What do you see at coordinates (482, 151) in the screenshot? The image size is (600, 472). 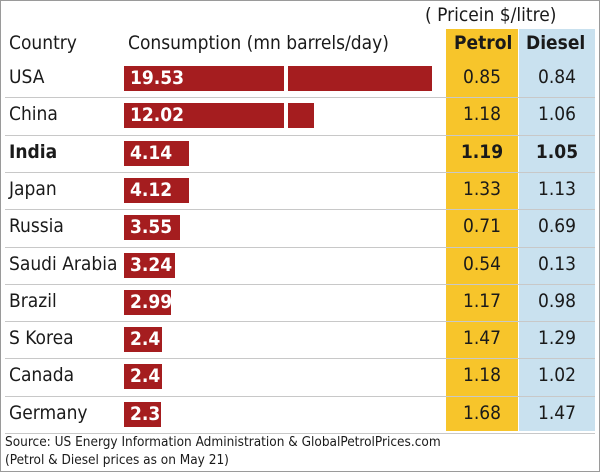 I see `petrol-price: 1.19` at bounding box center [482, 151].